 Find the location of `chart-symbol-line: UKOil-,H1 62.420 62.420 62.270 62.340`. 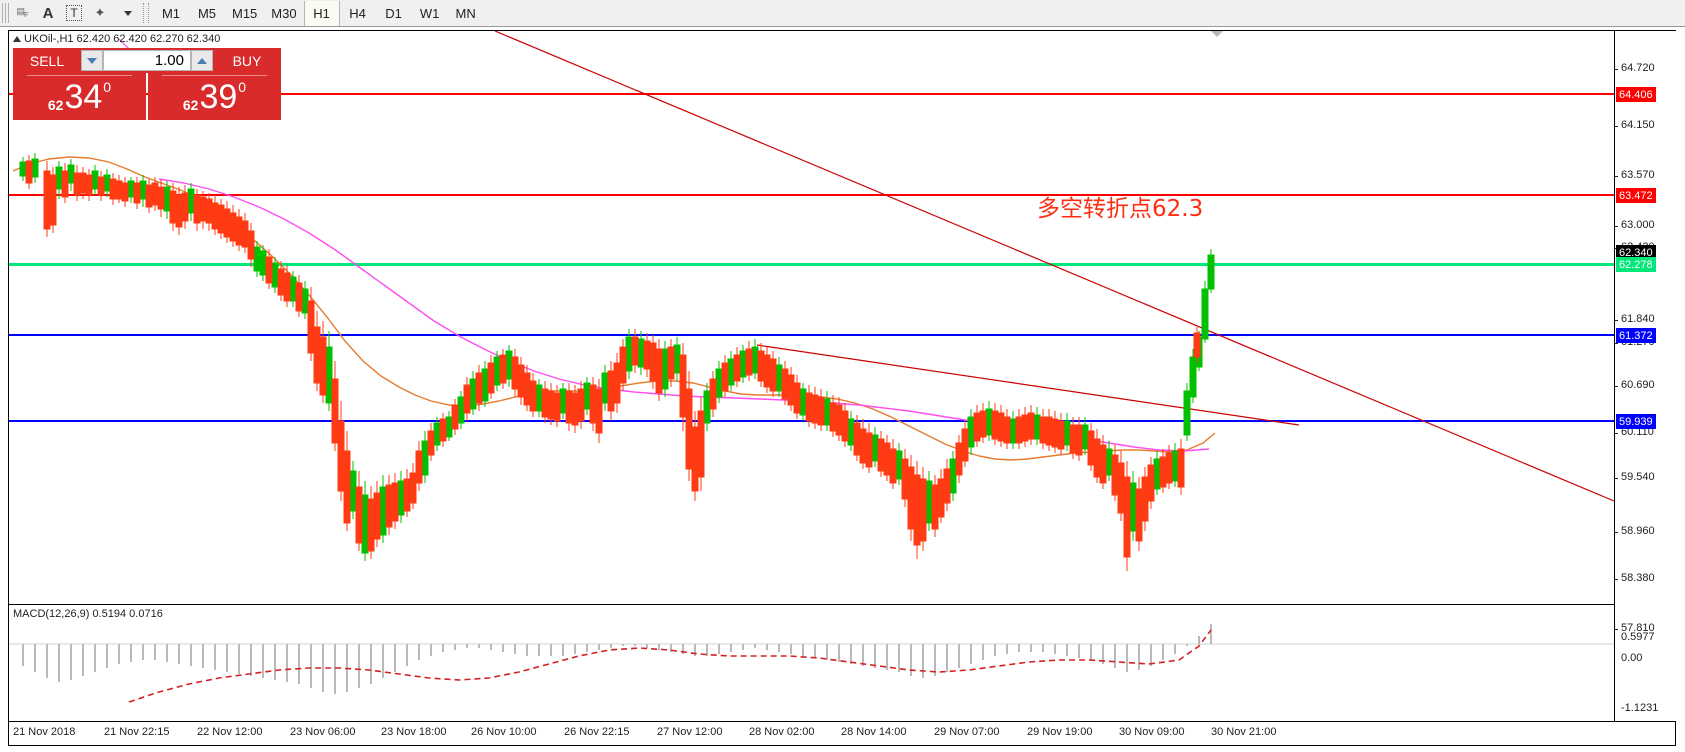

chart-symbol-line: UKOil-,H1 62.420 62.420 62.270 62.340 is located at coordinates (116, 39).